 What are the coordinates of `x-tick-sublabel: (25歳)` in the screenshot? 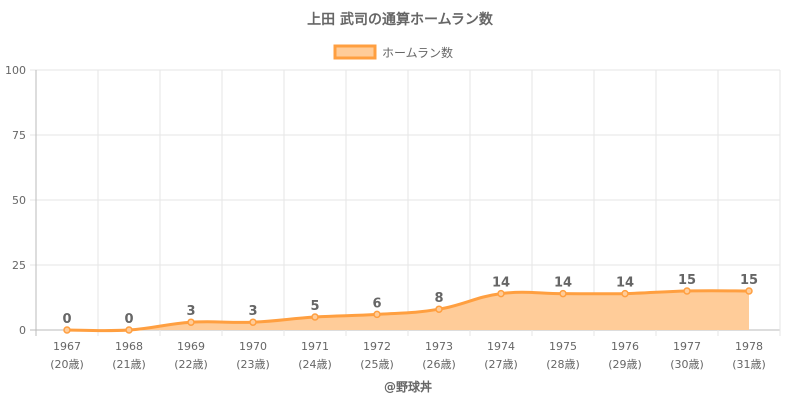 It's located at (377, 364).